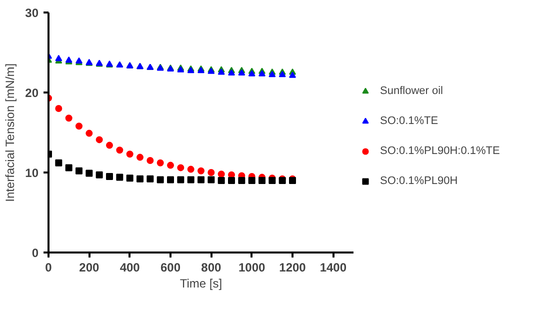  I want to click on x-tick-label: 800, so click(211, 267).